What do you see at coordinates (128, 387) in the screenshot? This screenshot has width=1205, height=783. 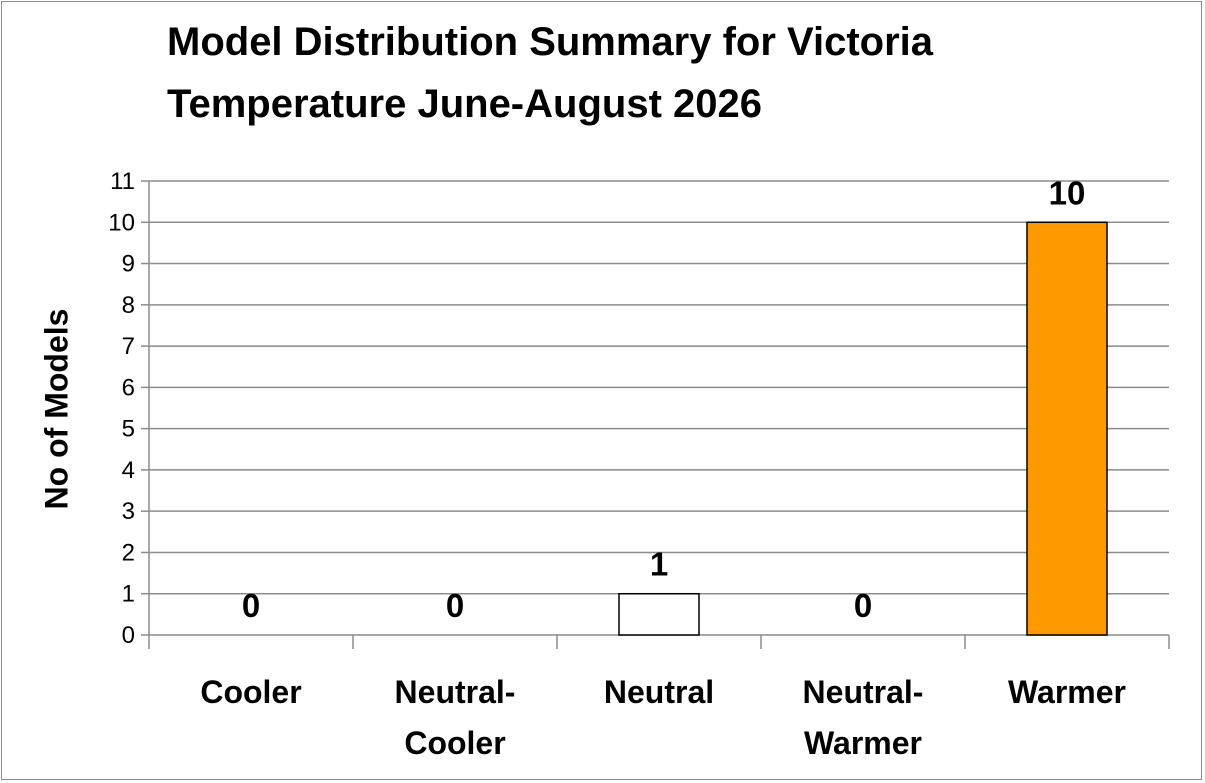 I see `y-tick-label: 6` at bounding box center [128, 387].